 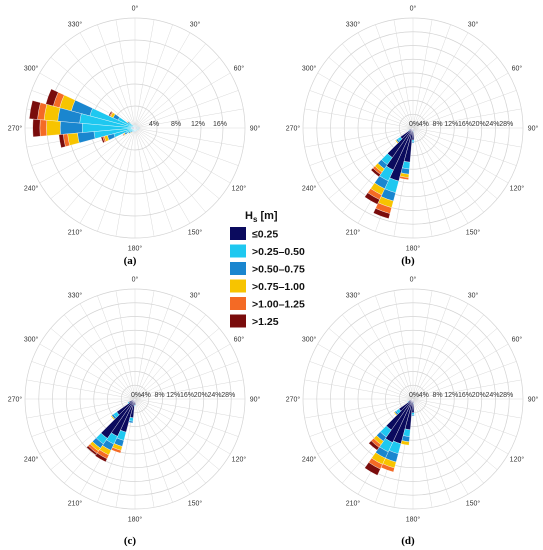 What do you see at coordinates (506, 395) in the screenshot?
I see `radial-tick-label: 28%` at bounding box center [506, 395].